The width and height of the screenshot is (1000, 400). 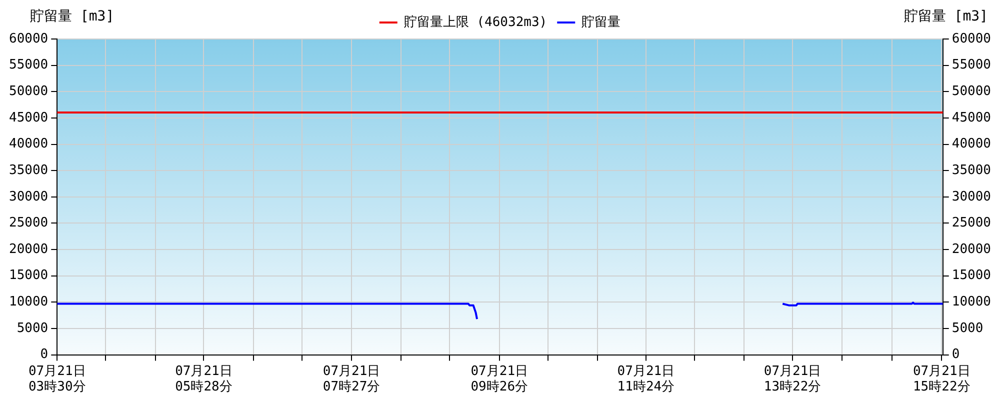 I want to click on y2-tick-label: 20000, so click(x=972, y=249).